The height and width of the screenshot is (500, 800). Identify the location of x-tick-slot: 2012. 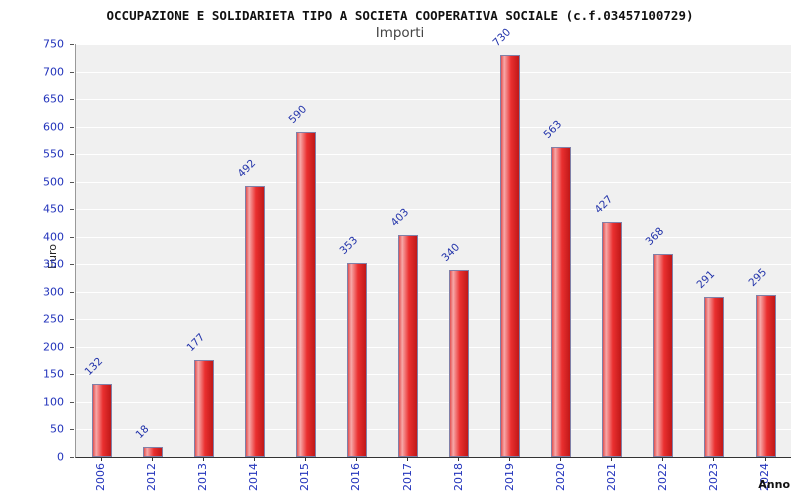
(151, 477).